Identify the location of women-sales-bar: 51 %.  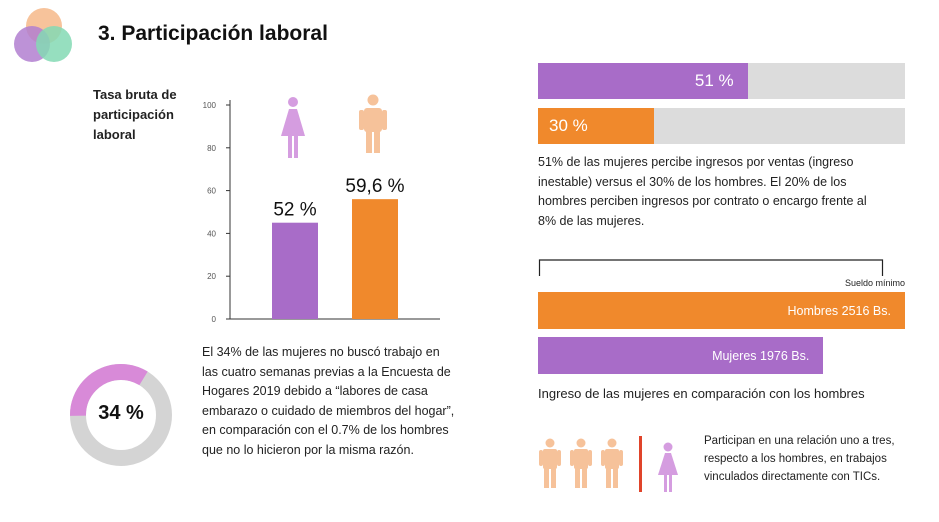
(643, 81).